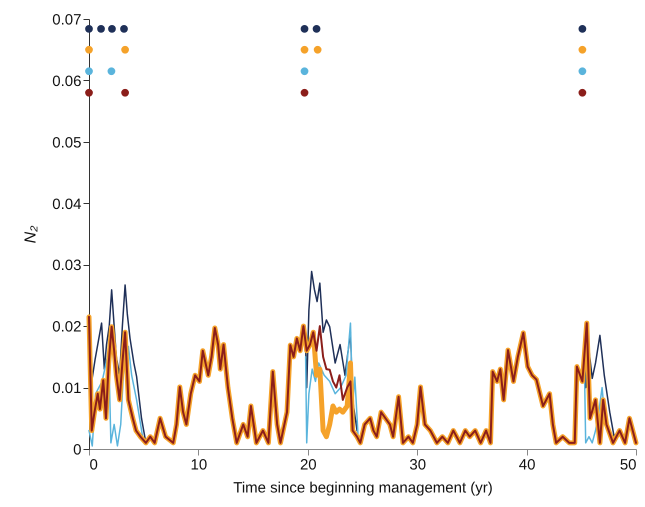 This screenshot has height=507, width=645. Describe the element at coordinates (308, 465) in the screenshot. I see `x-tick-label: 20` at that location.